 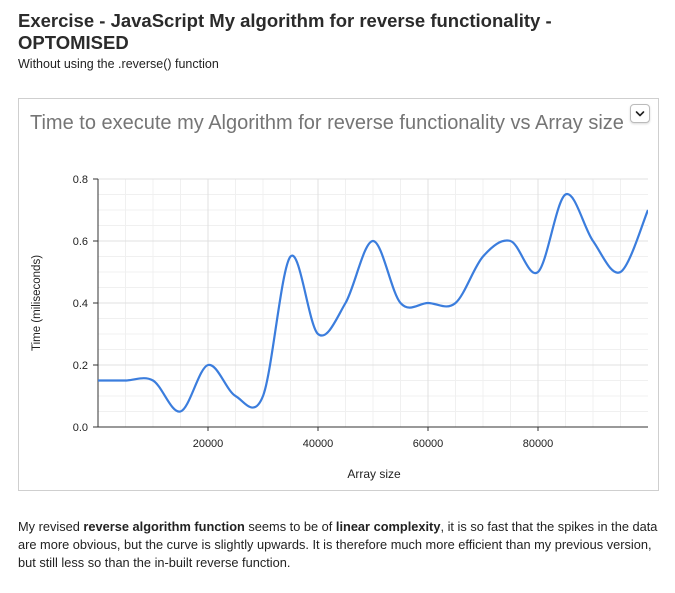 What do you see at coordinates (51, 526) in the screenshot?
I see `description-text: My revised` at bounding box center [51, 526].